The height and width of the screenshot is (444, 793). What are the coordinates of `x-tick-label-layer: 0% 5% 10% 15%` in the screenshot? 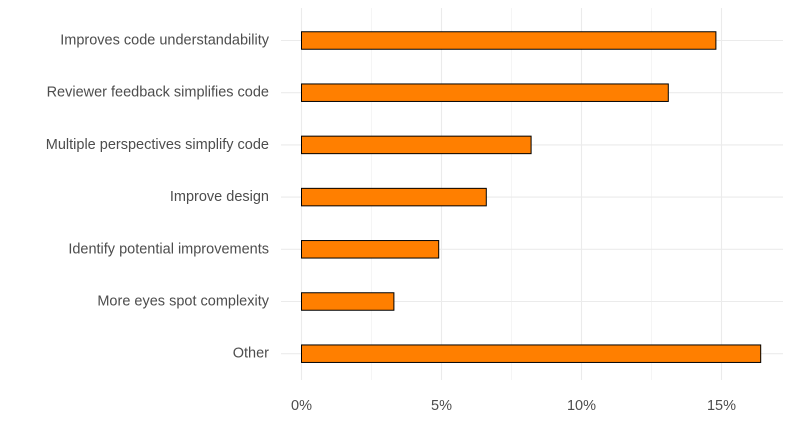 It's located at (513, 406).